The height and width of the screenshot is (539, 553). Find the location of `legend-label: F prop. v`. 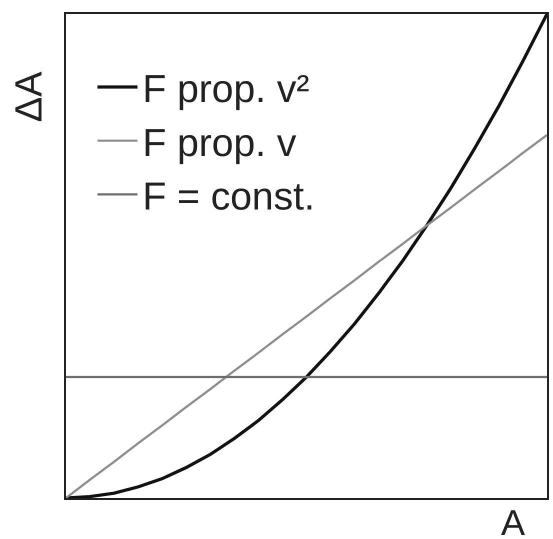

legend-label: F prop. v is located at coordinates (219, 143).